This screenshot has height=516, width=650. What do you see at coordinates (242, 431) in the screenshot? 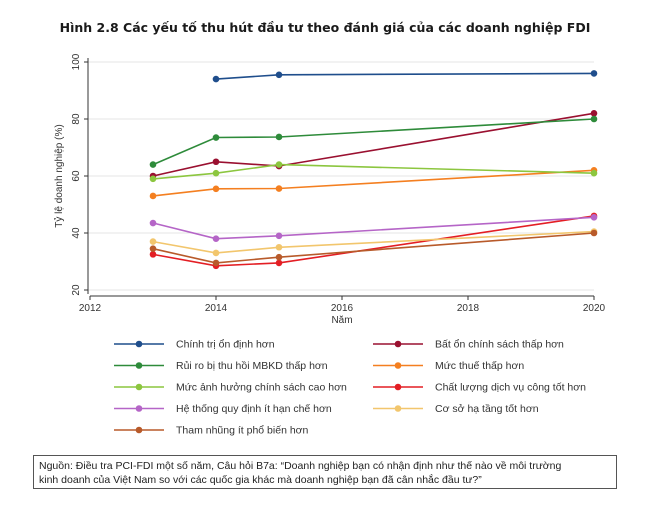
I see `legend-label: Tham nhũng ít phổ biến hơn` at bounding box center [242, 431].